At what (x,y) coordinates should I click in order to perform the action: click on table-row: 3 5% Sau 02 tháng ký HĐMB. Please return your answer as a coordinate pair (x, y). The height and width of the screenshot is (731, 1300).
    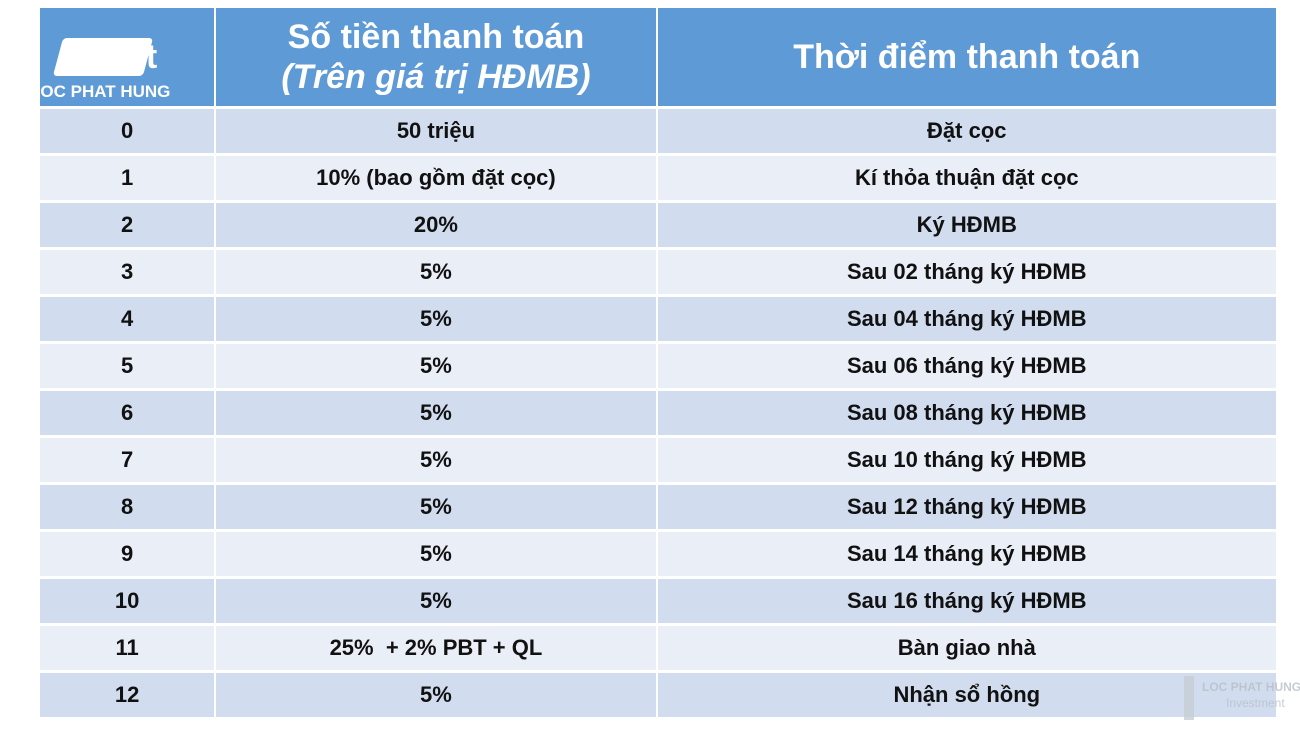
    Looking at the image, I should click on (658, 272).